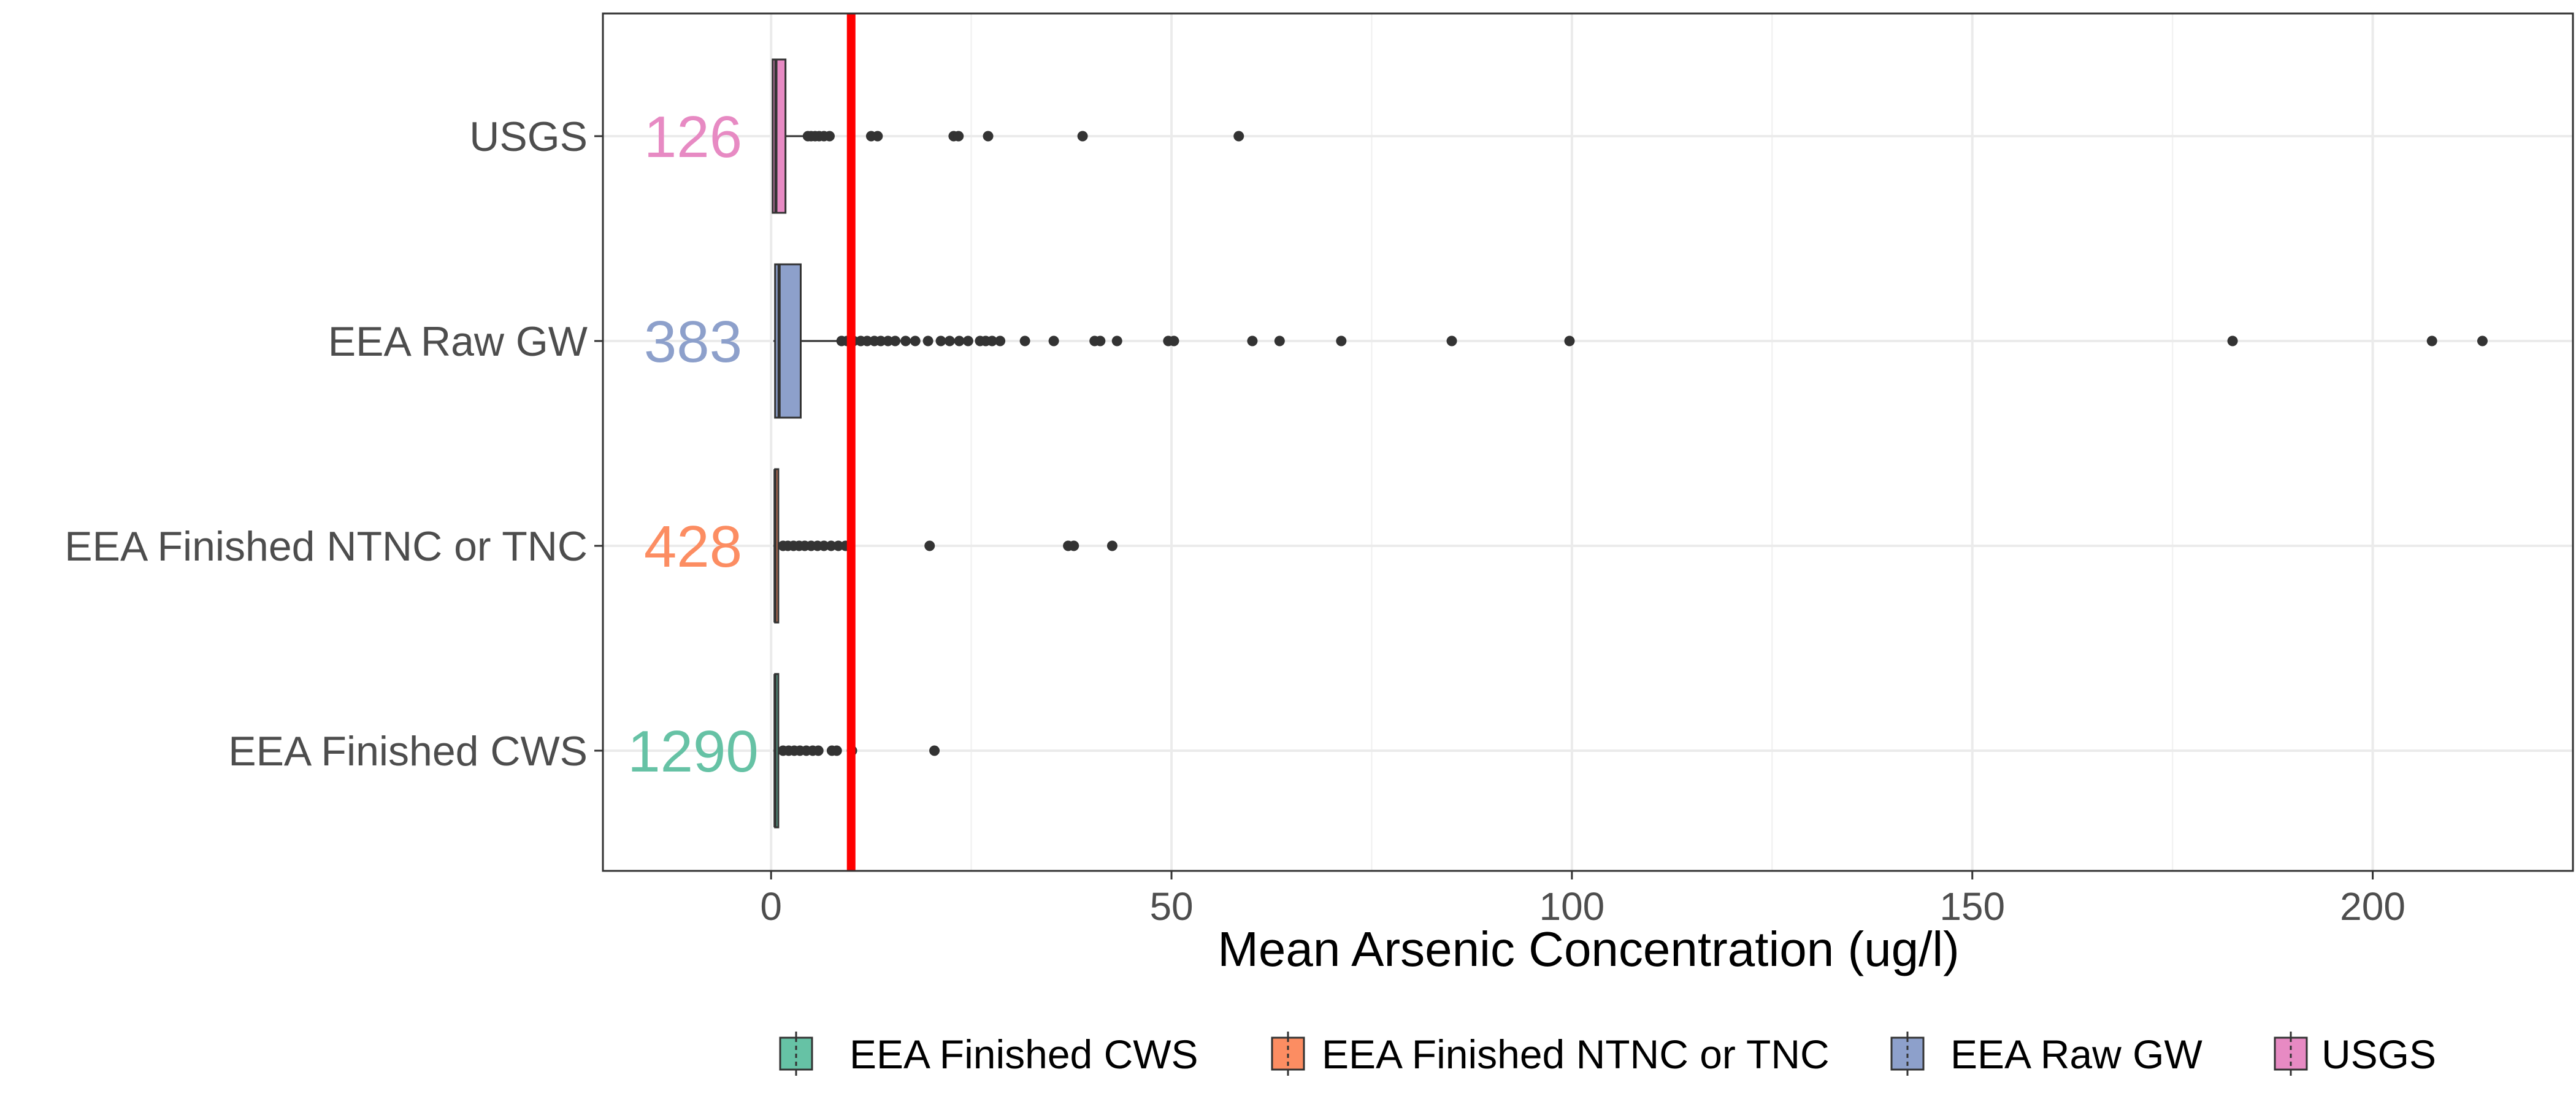  I want to click on legend-item: EEA Raw GW, so click(2042, 1053).